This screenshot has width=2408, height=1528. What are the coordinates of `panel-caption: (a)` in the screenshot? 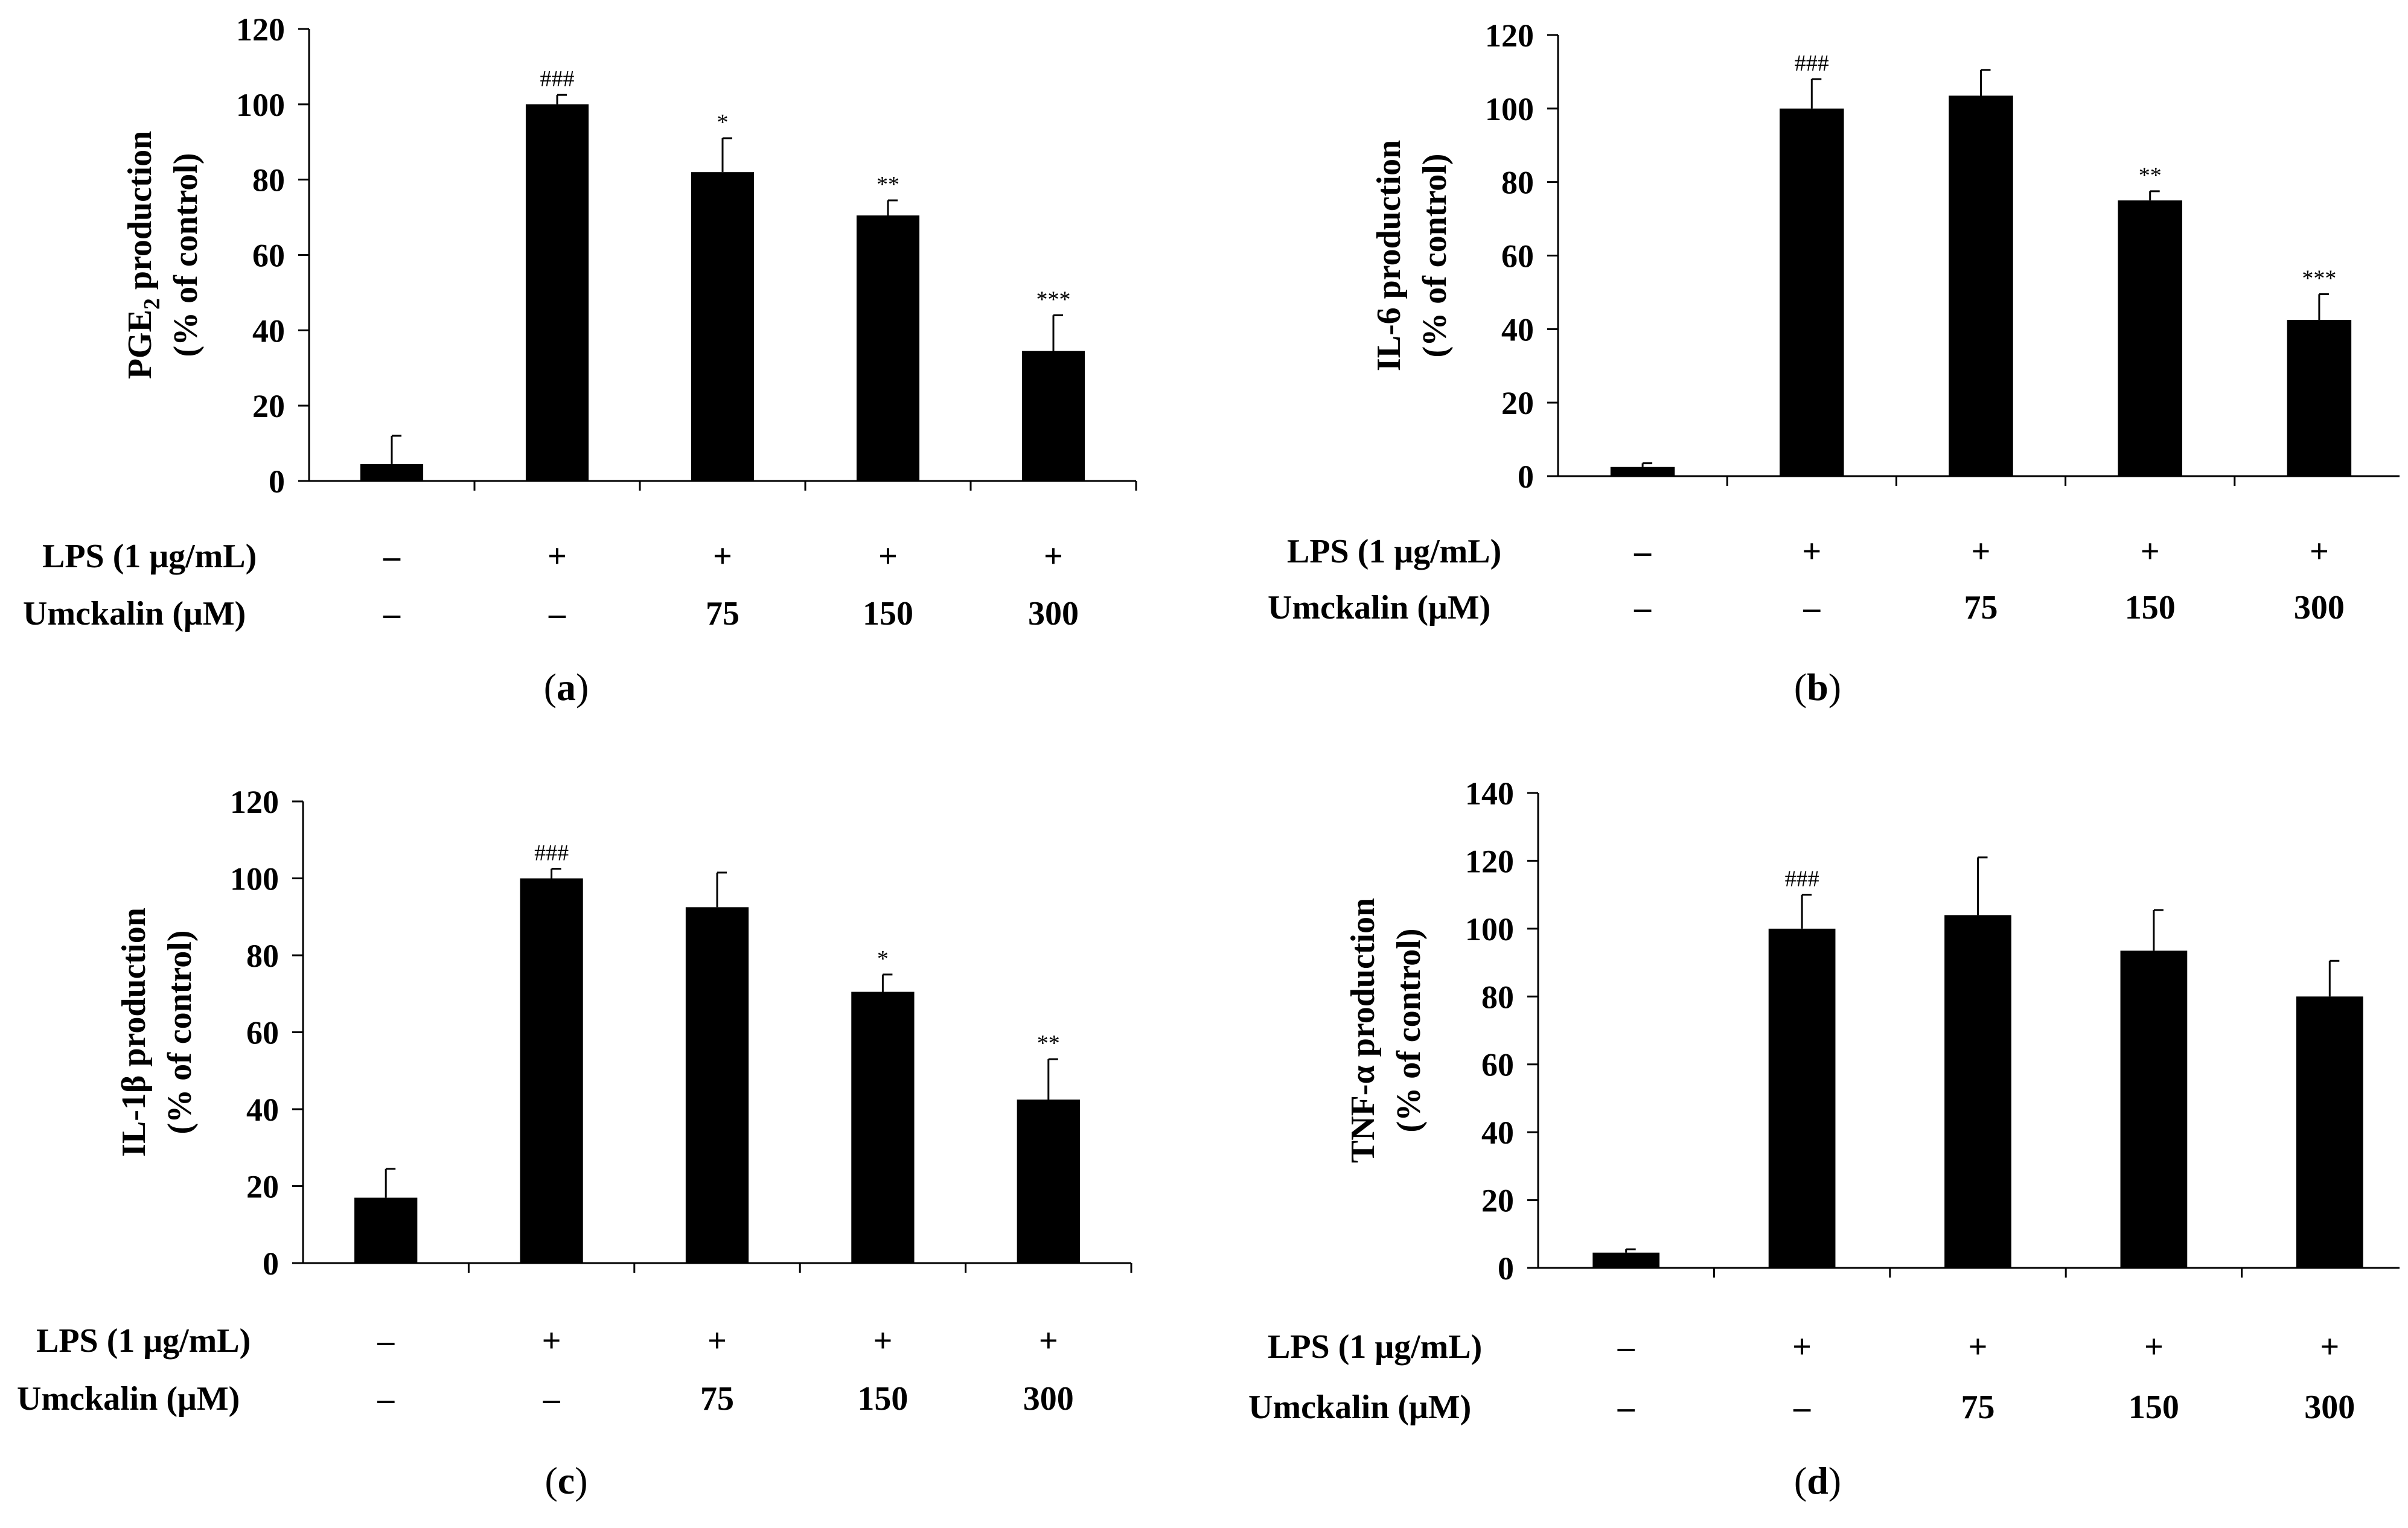 It's located at (566, 687).